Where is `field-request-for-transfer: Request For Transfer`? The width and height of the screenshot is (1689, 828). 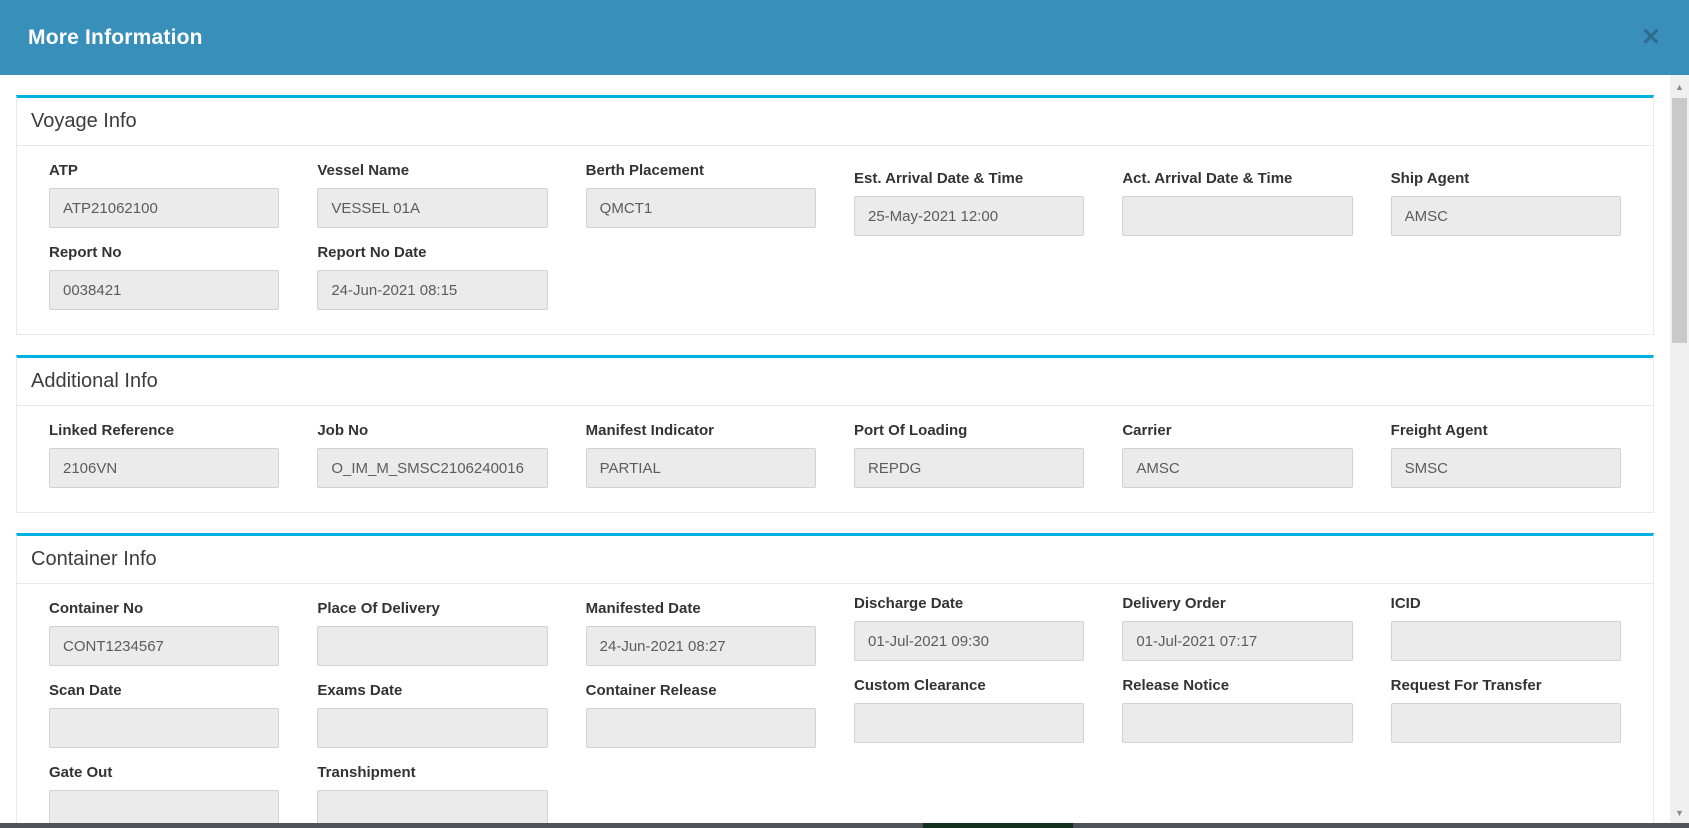 field-request-for-transfer: Request For Transfer is located at coordinates (1505, 710).